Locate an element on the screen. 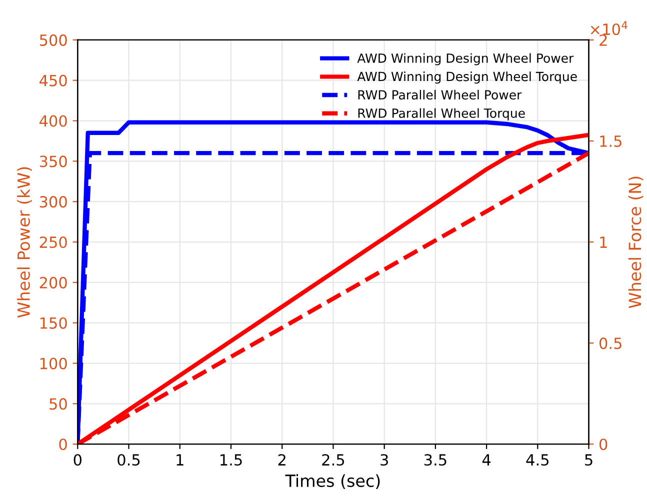 This screenshot has width=647, height=499. x-tick-label: 3 is located at coordinates (384, 460).